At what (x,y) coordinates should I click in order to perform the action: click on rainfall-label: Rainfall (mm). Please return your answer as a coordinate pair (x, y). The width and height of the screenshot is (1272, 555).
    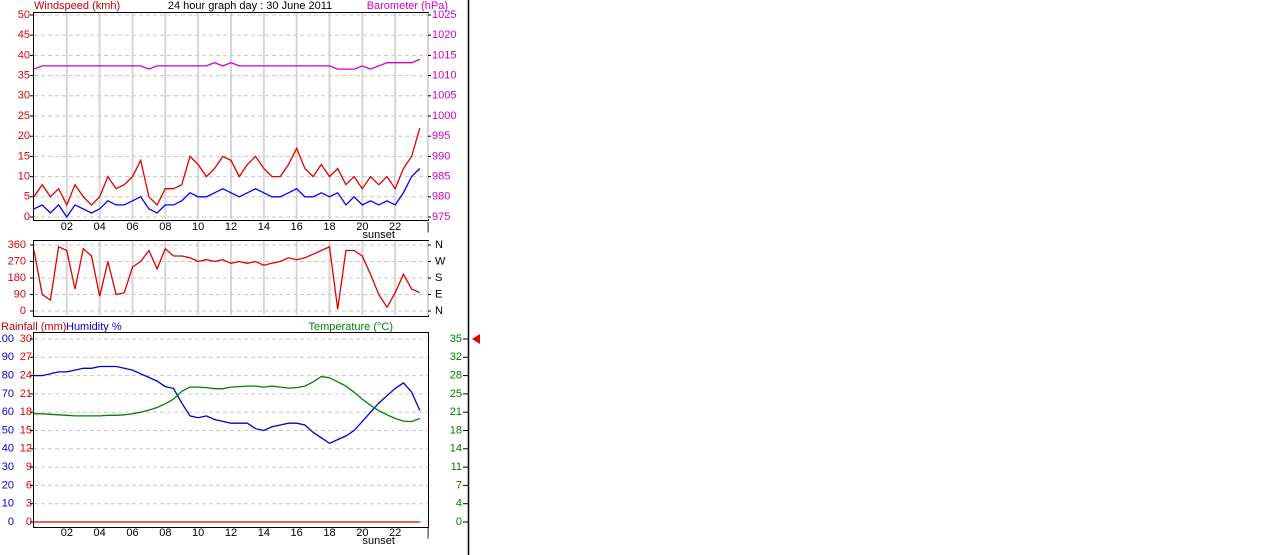
    Looking at the image, I should click on (33, 327).